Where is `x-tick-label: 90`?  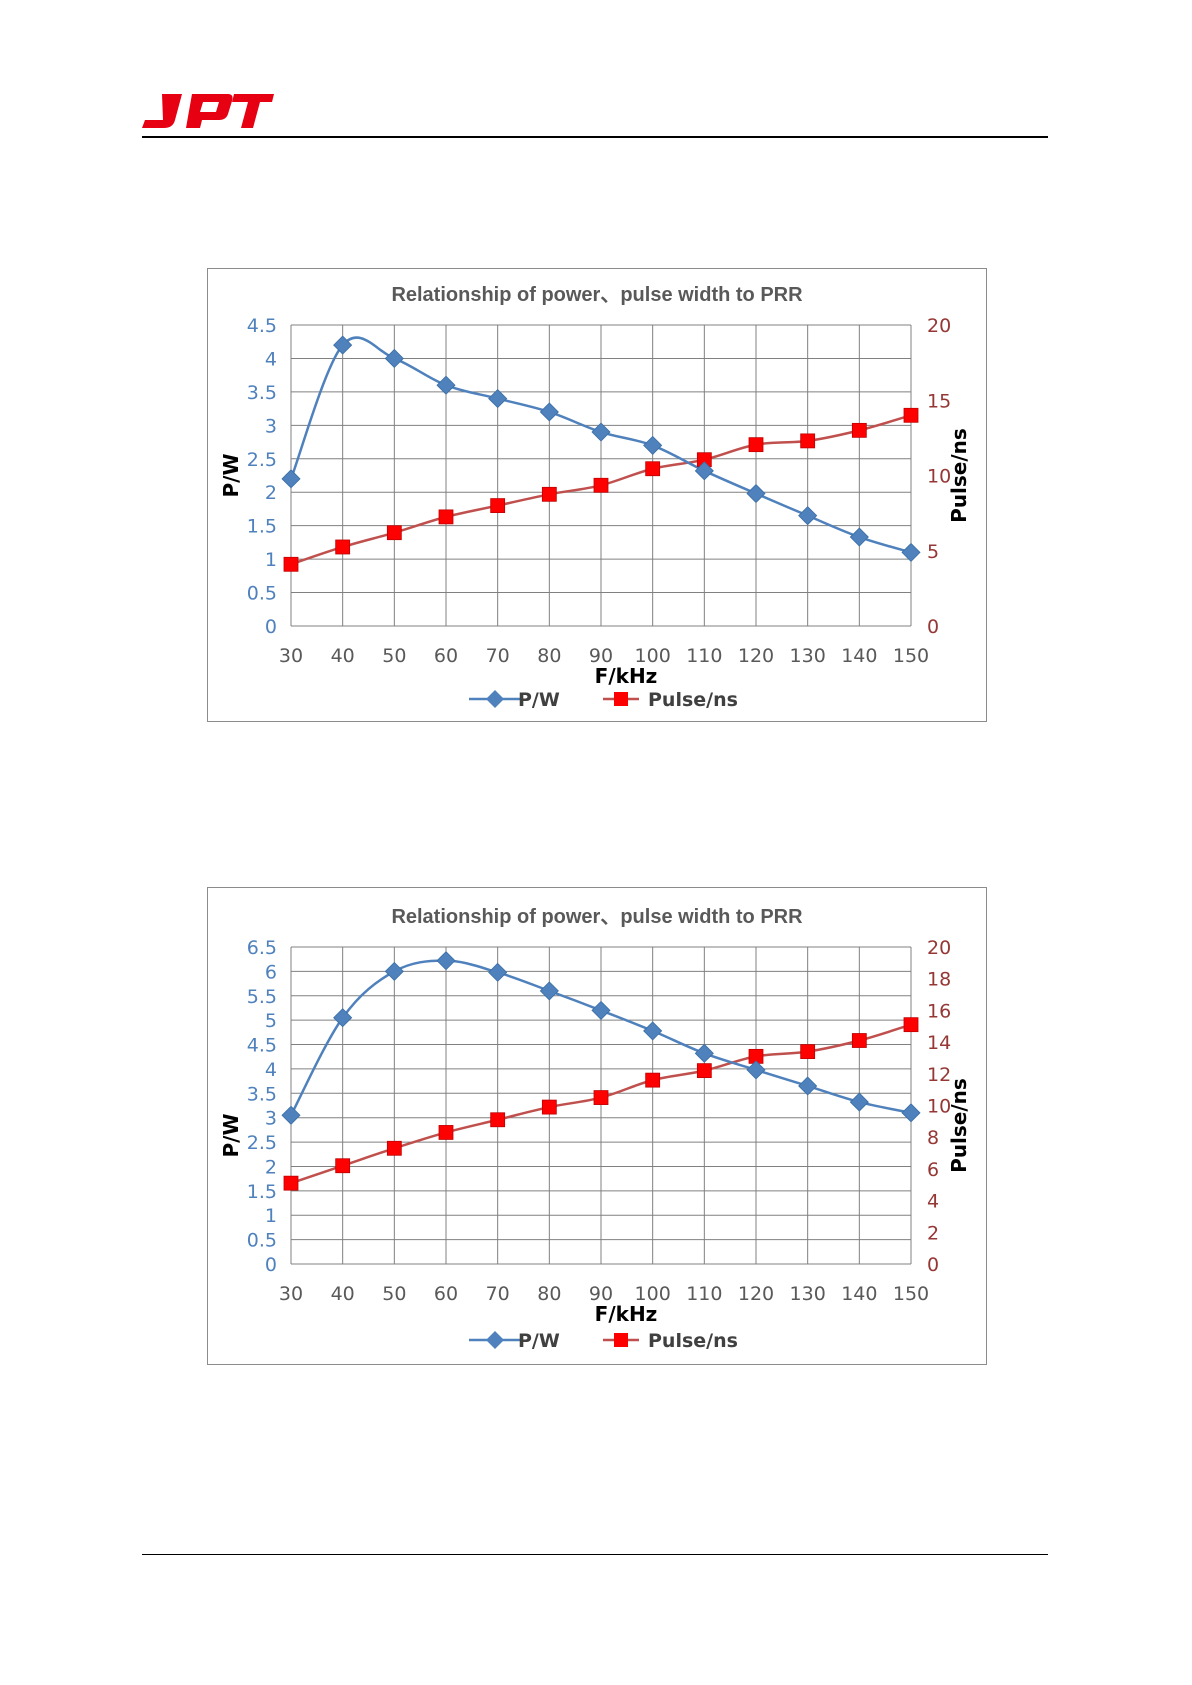 x-tick-label: 90 is located at coordinates (601, 656).